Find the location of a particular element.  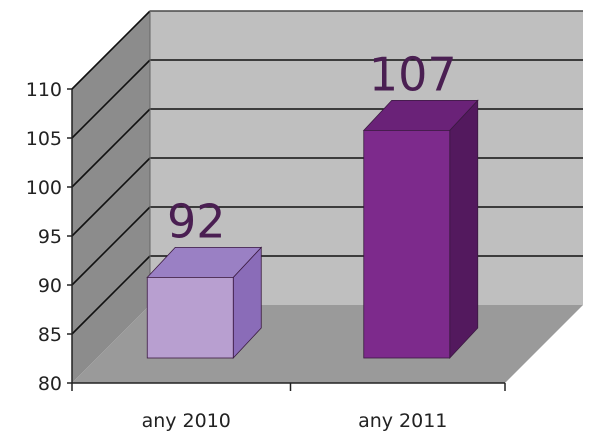

y-tick-label: 100 is located at coordinates (44, 188).